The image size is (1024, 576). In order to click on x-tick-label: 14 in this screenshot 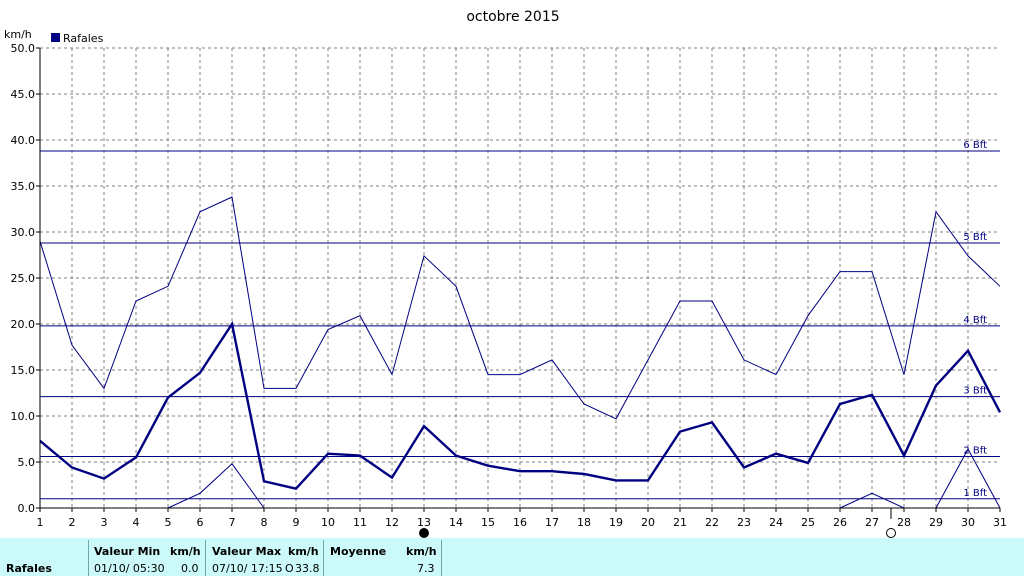, I will do `click(456, 522)`.